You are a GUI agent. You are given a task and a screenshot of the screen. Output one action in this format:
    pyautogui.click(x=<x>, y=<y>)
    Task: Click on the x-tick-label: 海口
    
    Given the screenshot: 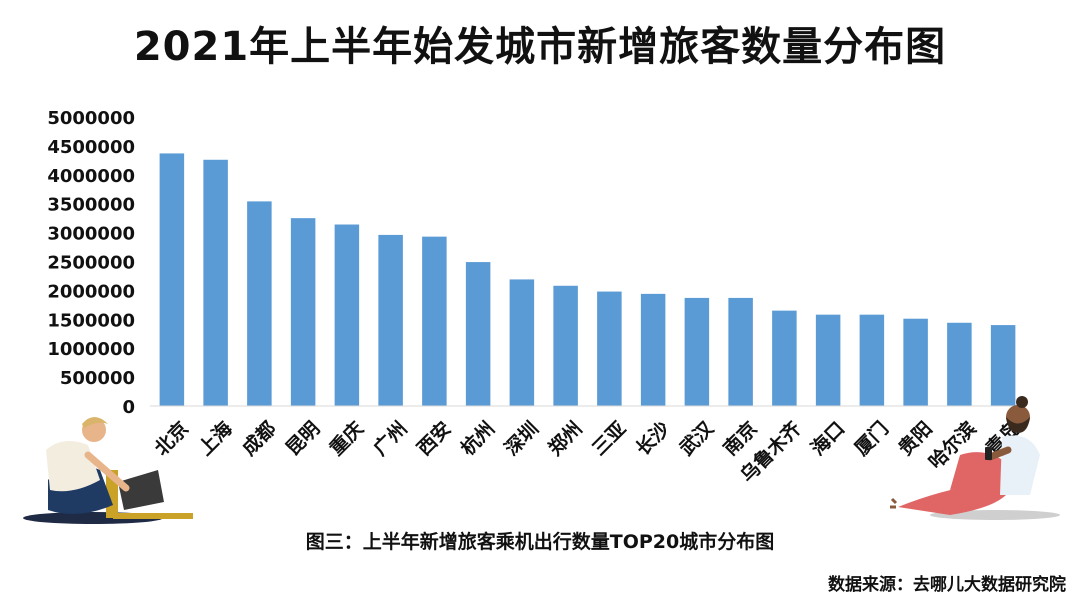 What is the action you would take?
    pyautogui.click(x=827, y=438)
    